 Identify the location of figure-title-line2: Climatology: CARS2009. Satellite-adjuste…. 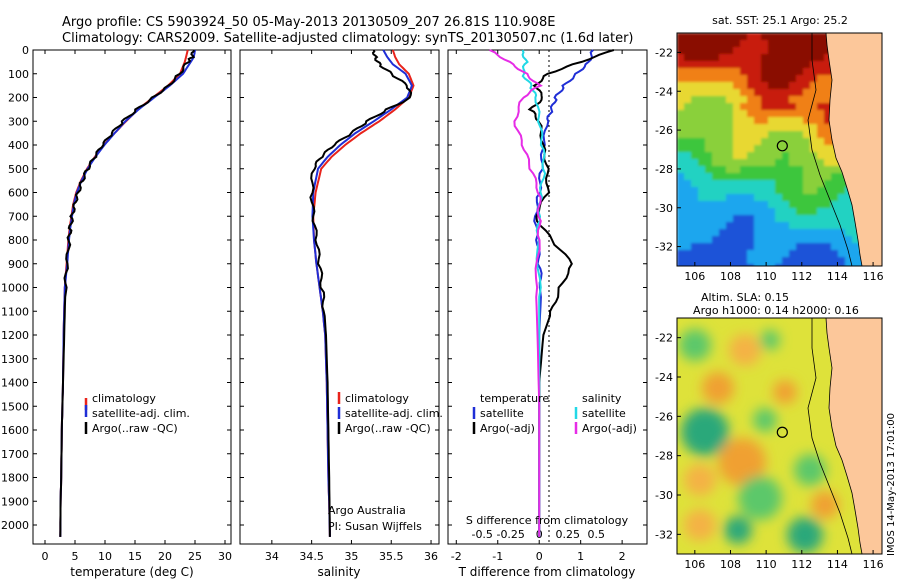
(348, 38).